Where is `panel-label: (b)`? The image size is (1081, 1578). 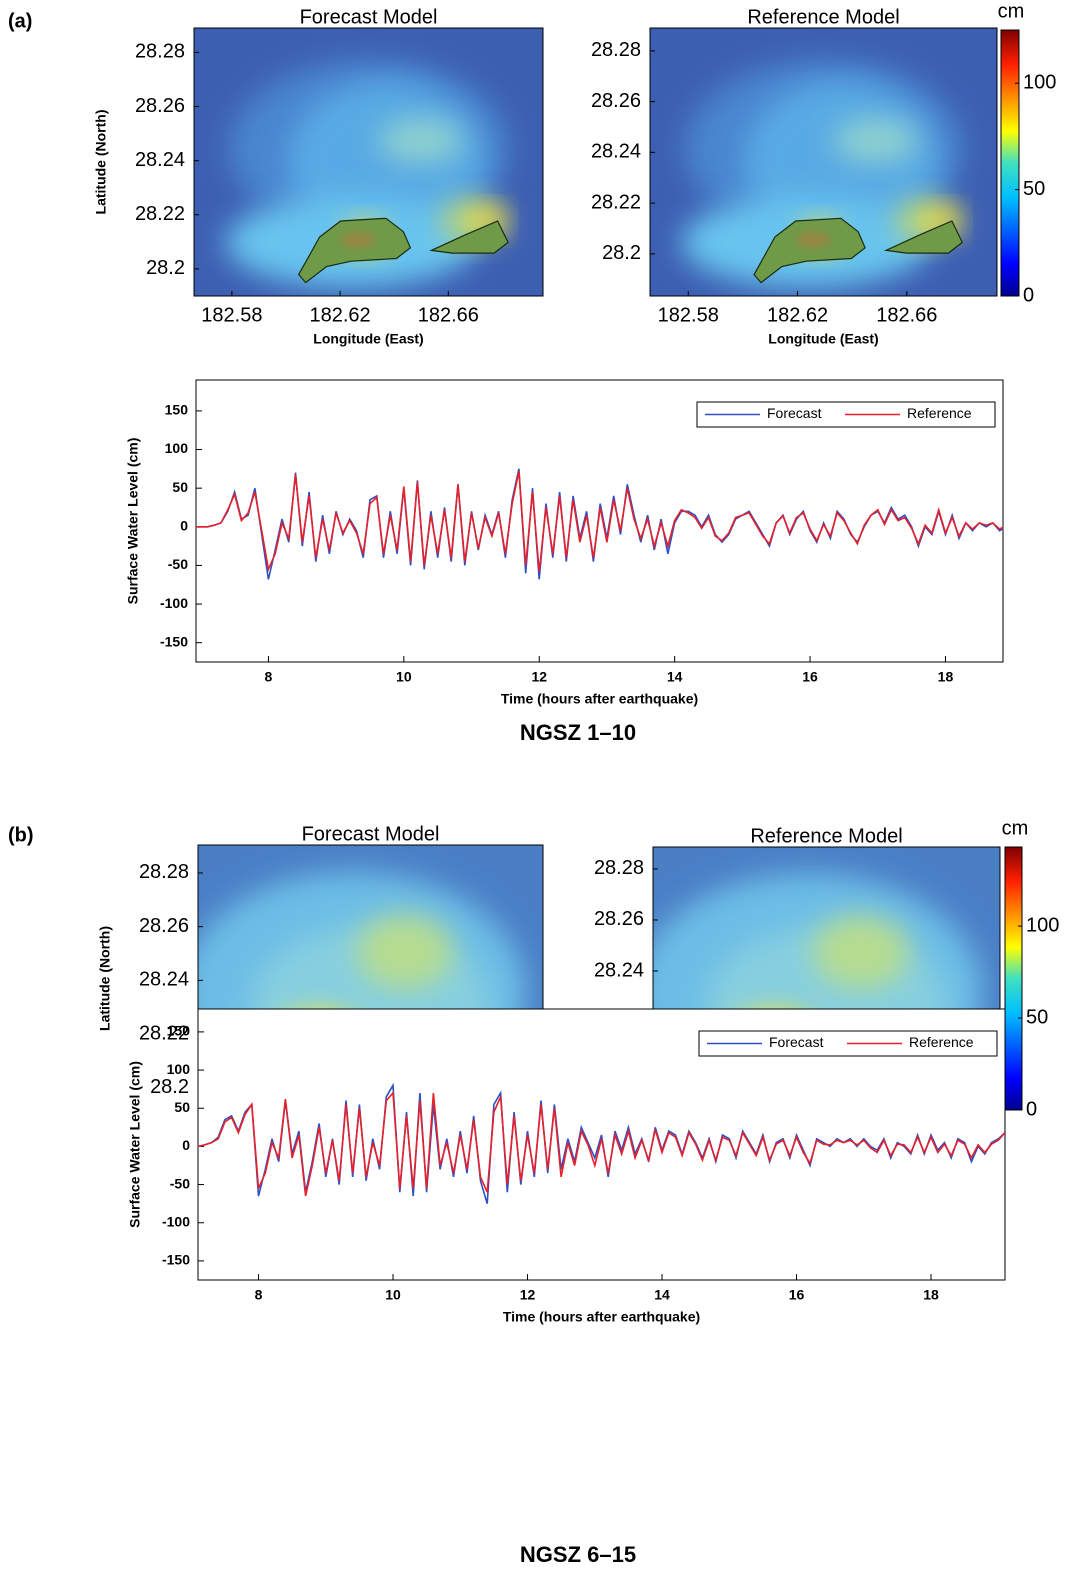 panel-label: (b) is located at coordinates (21, 835).